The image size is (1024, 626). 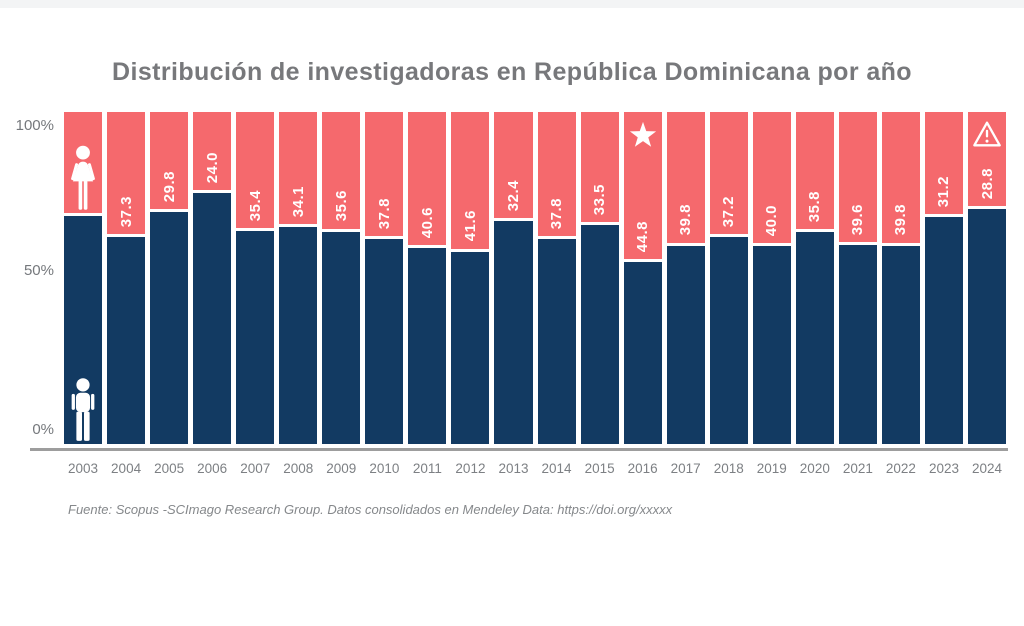 I want to click on x-tick-2017: 2017, so click(x=685, y=468).